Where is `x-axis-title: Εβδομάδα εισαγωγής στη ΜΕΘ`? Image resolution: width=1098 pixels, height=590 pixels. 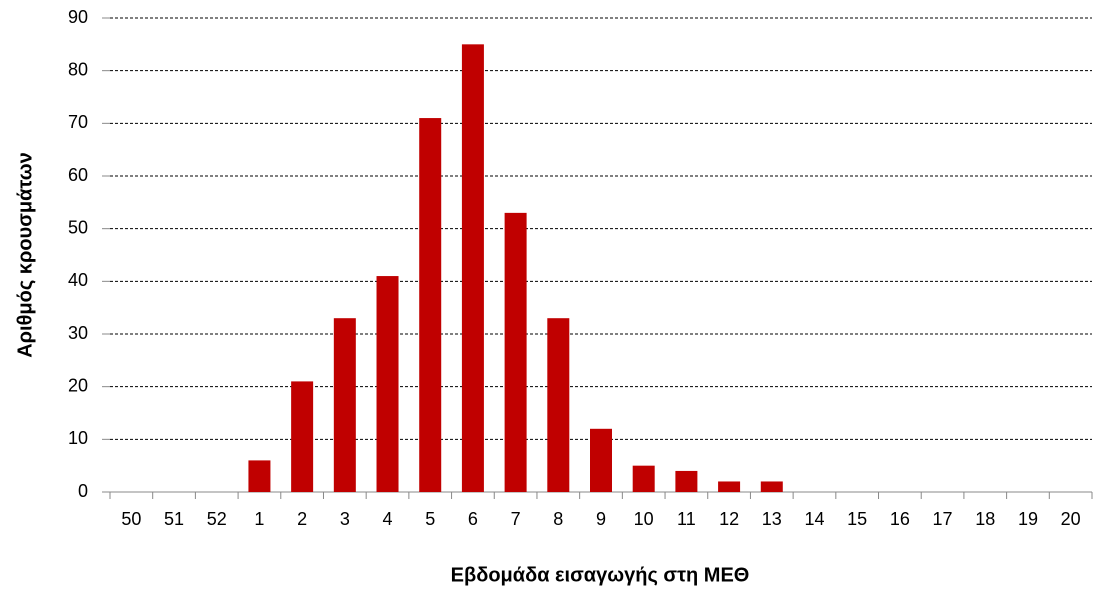 x-axis-title: Εβδομάδα εισαγωγής στη ΜΕΘ is located at coordinates (600, 575).